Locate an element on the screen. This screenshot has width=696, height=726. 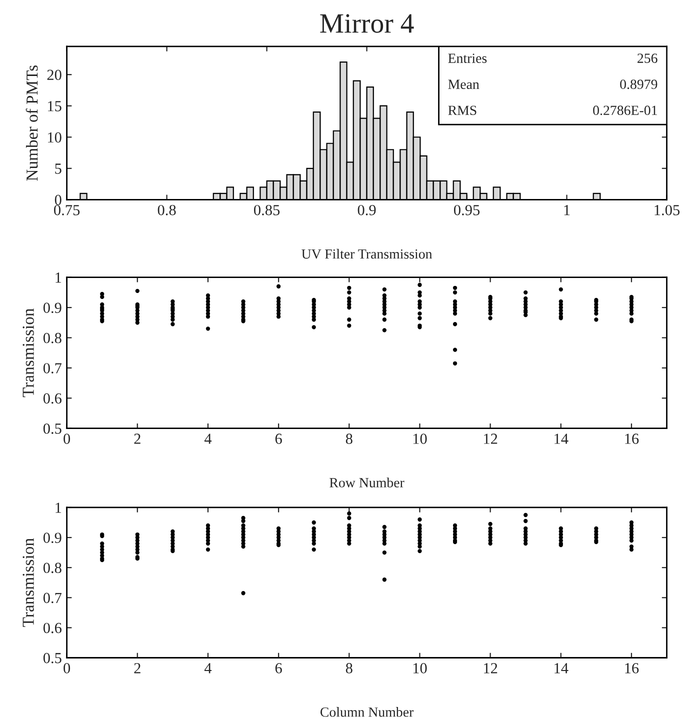
x-tick-label: 0.85 is located at coordinates (267, 210).